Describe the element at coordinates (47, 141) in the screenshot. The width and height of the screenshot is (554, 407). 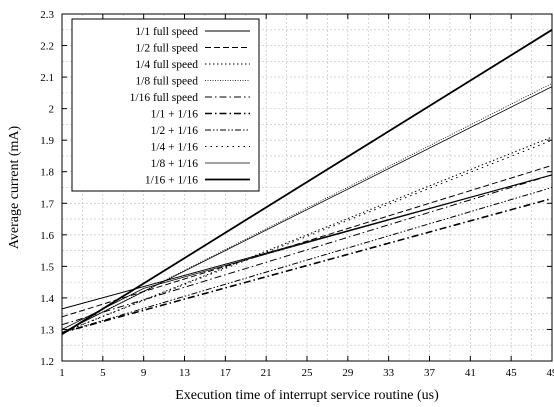
I see `y-tick-label: 1.9` at that location.